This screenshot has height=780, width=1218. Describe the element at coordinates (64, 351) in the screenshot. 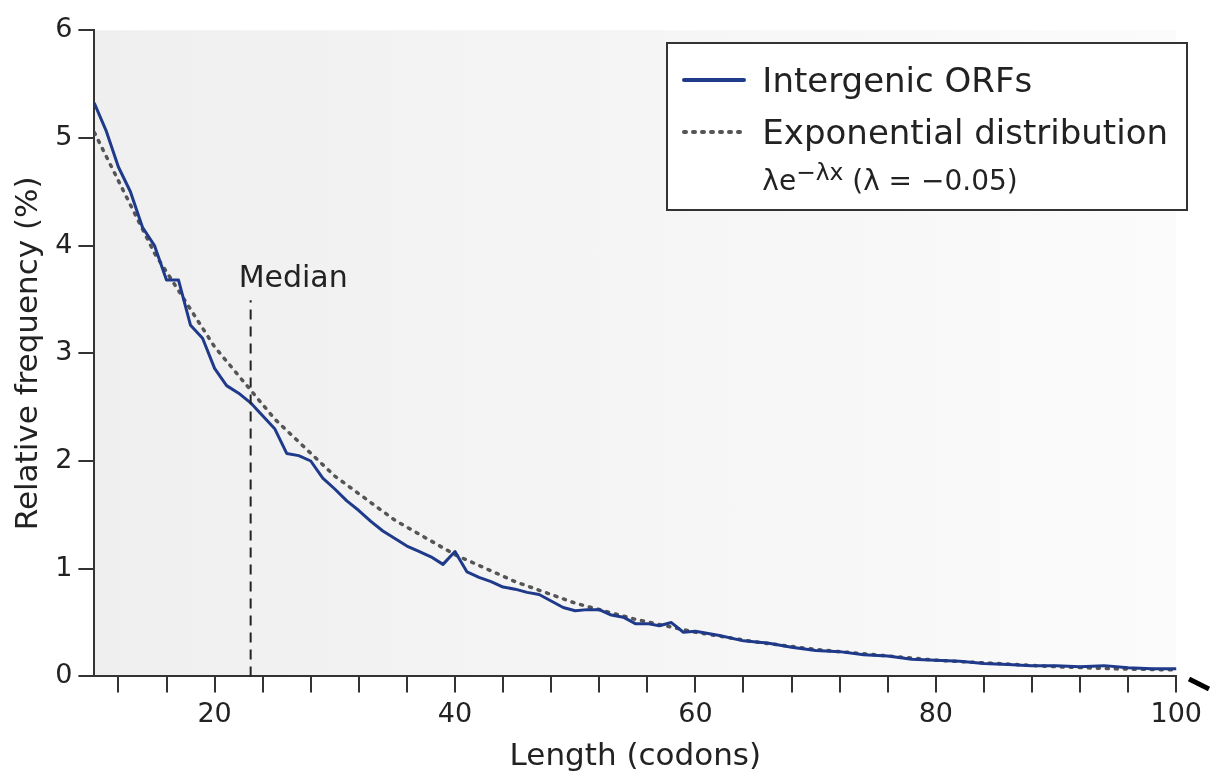

I see `y-tick-label: 3` at that location.